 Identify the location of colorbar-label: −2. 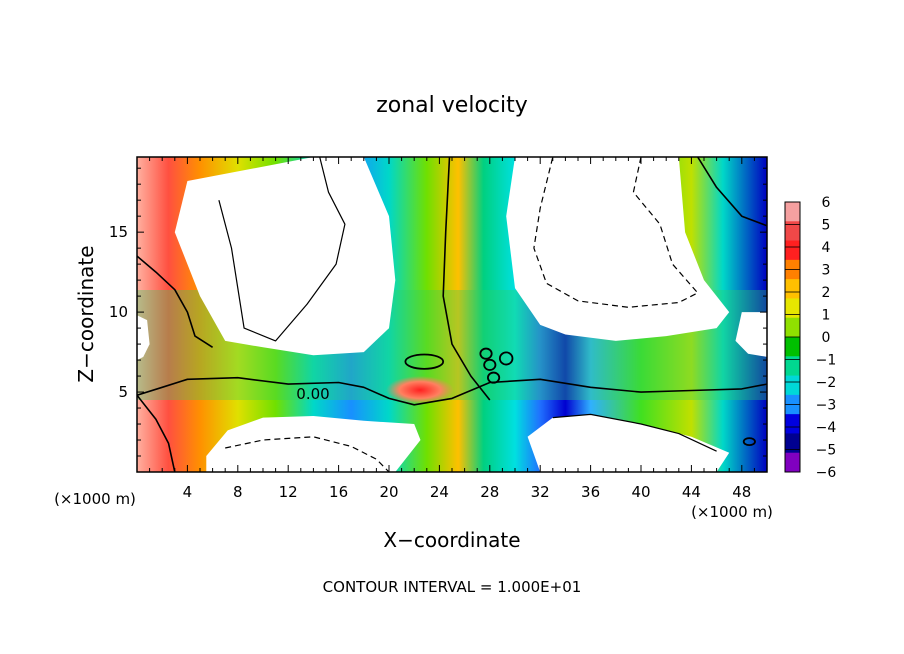
(826, 383).